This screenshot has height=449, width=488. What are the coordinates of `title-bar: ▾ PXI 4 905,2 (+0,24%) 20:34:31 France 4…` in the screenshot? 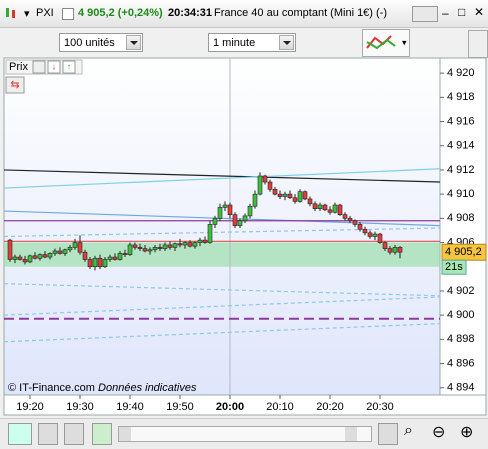 It's located at (244, 14).